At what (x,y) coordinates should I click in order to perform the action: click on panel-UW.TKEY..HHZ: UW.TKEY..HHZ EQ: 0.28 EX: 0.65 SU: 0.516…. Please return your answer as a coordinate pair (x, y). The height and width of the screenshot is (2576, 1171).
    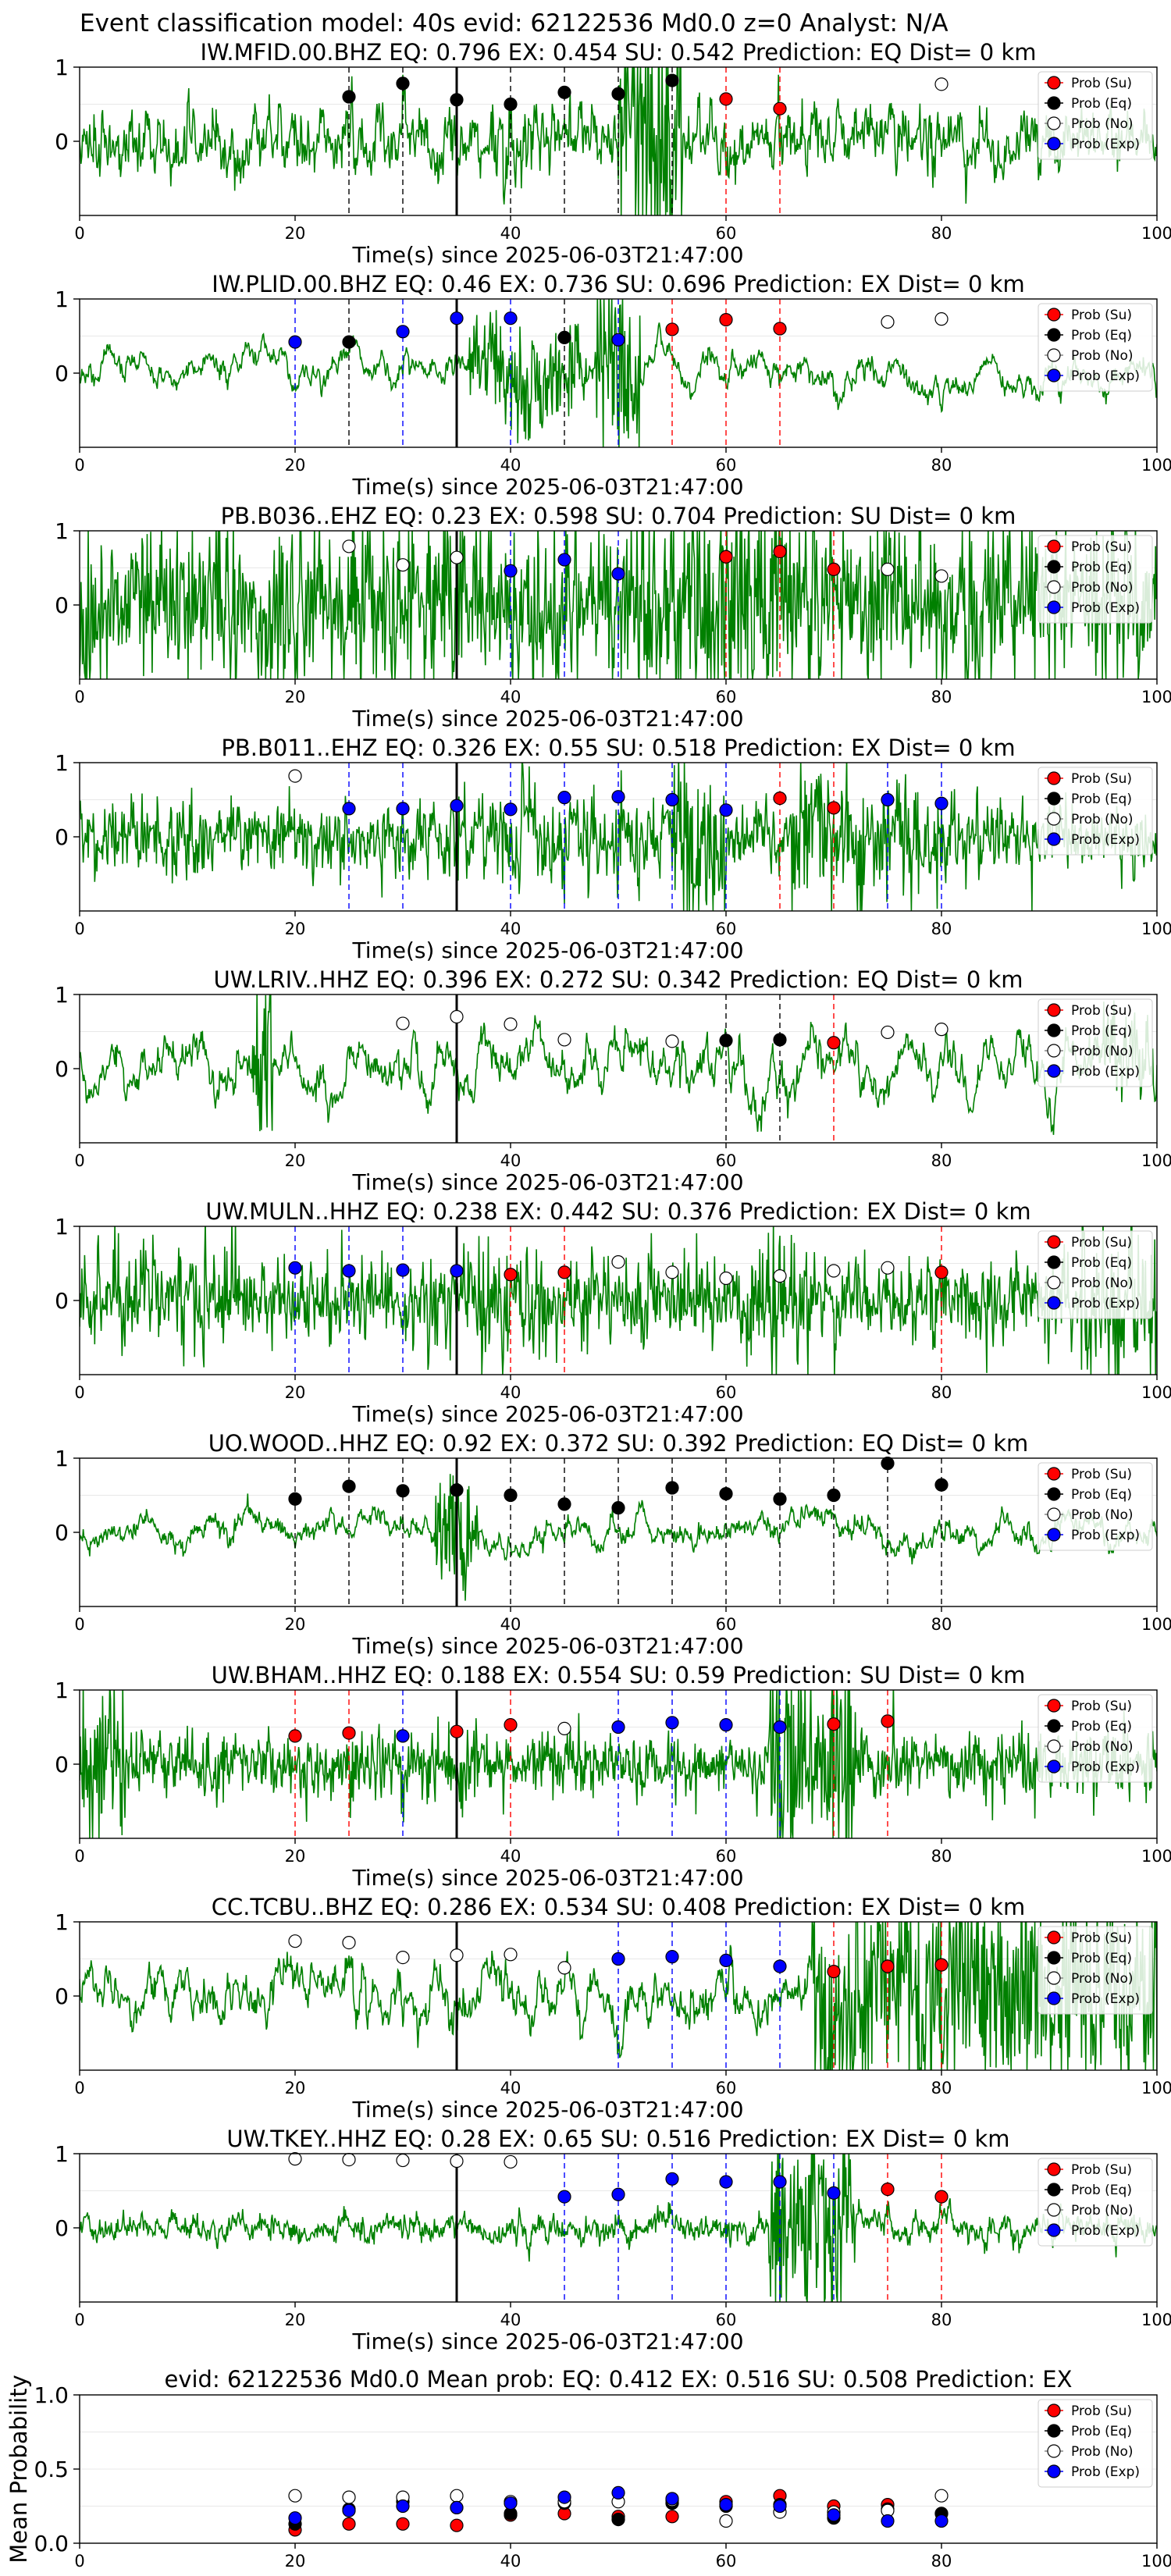
    Looking at the image, I should click on (613, 2240).